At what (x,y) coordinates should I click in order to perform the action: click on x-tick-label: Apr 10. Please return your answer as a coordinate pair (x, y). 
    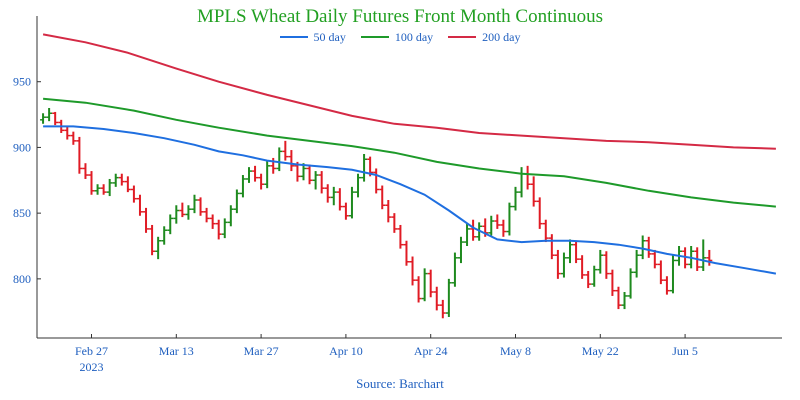
    Looking at the image, I should click on (346, 351).